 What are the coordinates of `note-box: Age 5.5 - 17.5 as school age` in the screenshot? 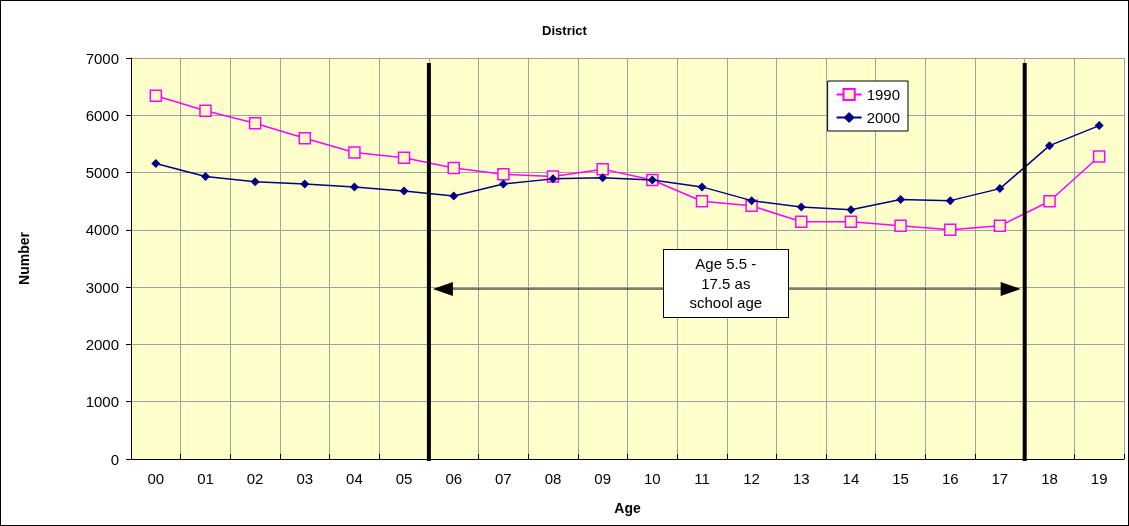 It's located at (725, 283).